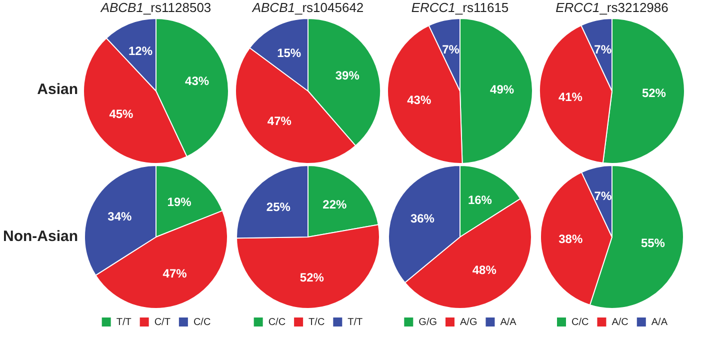  Describe the element at coordinates (428, 322) in the screenshot. I see `legend-label: G/G` at that location.